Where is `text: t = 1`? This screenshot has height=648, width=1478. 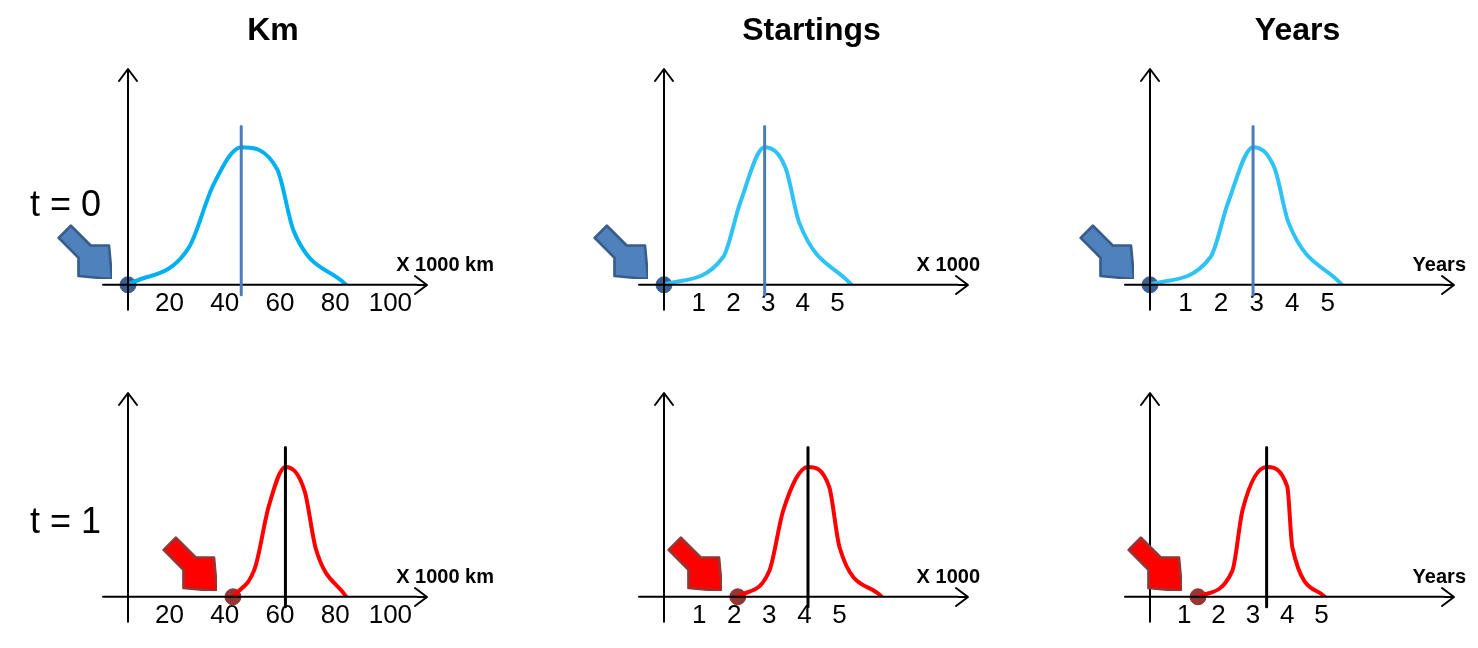 text: t = 1 is located at coordinates (66, 520).